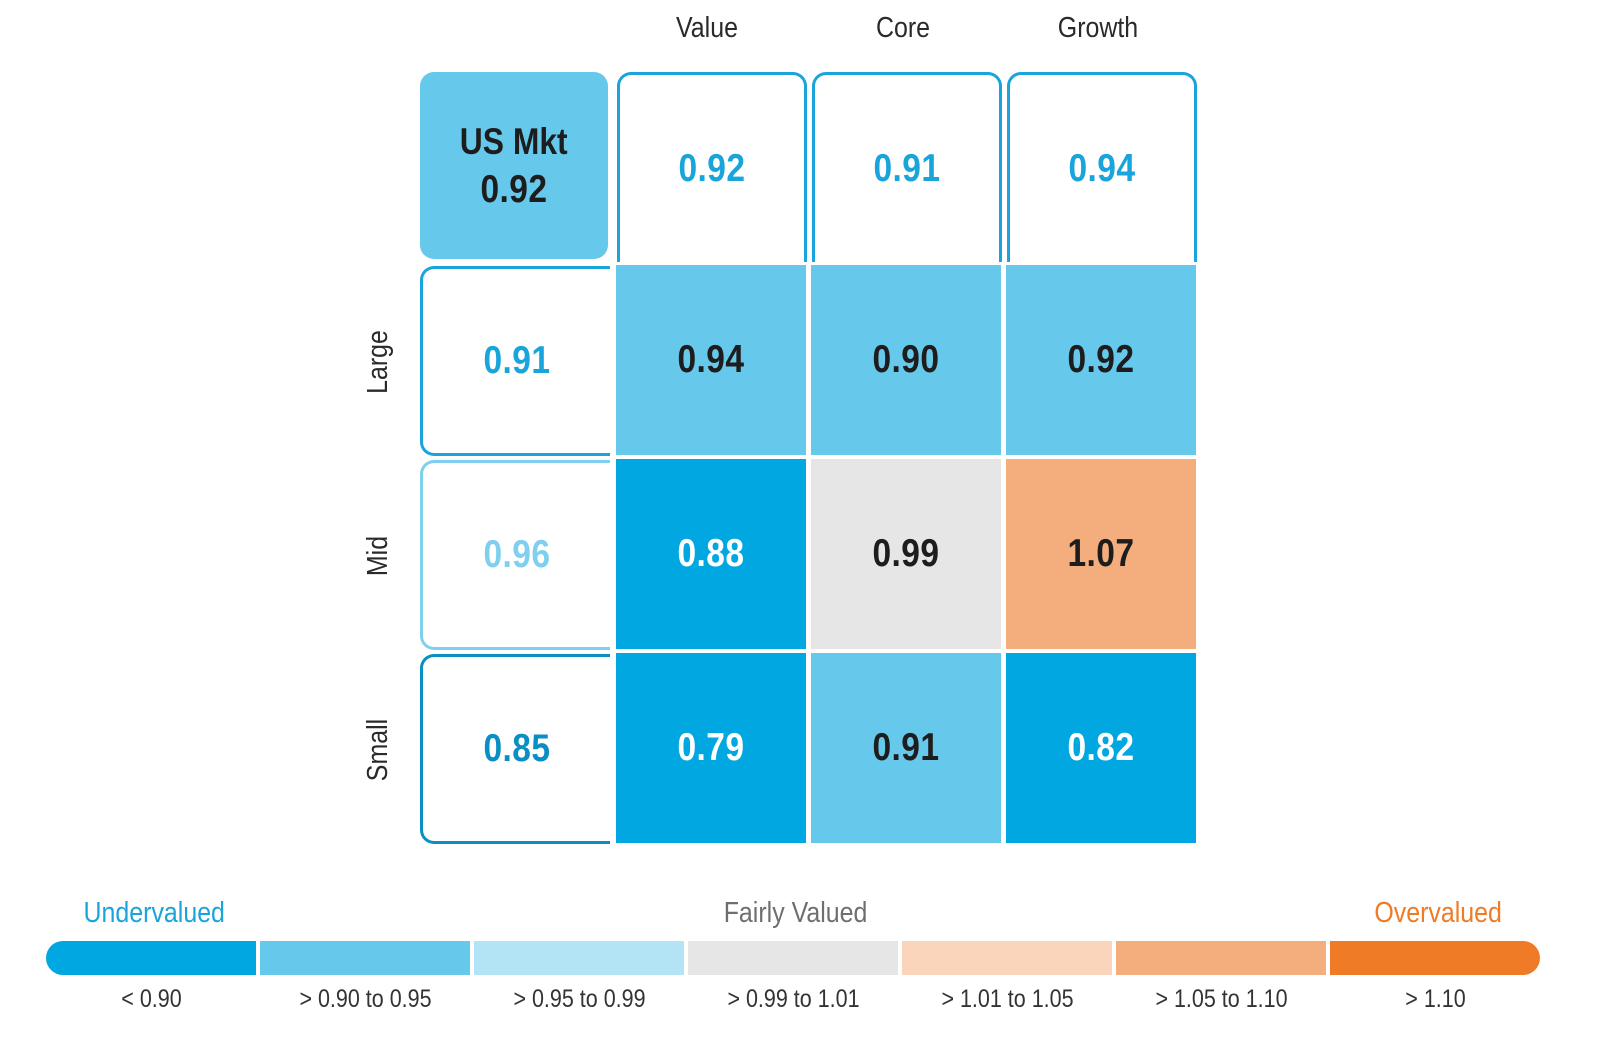 This screenshot has height=1052, width=1600. What do you see at coordinates (795, 913) in the screenshot?
I see `legend-fairly-valued-title: Fairly Valued` at bounding box center [795, 913].